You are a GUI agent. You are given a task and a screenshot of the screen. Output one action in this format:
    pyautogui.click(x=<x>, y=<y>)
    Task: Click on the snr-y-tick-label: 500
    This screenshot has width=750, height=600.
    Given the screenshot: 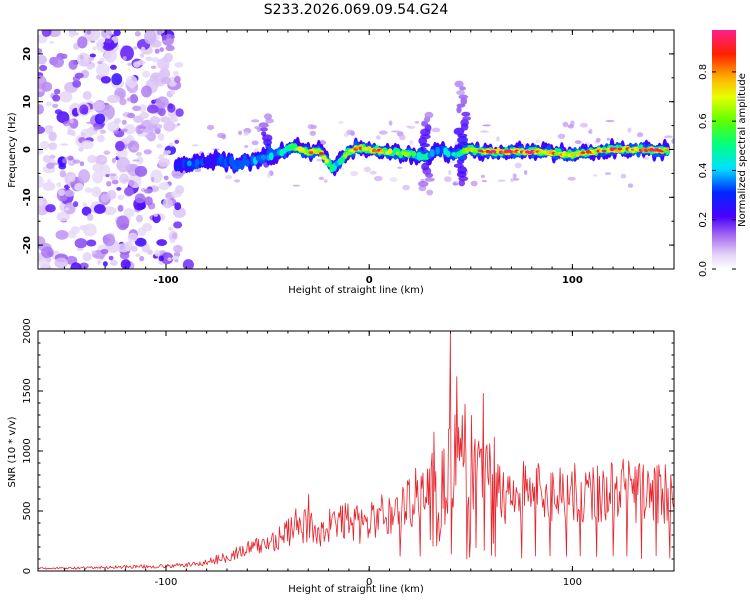 What is the action you would take?
    pyautogui.click(x=27, y=510)
    